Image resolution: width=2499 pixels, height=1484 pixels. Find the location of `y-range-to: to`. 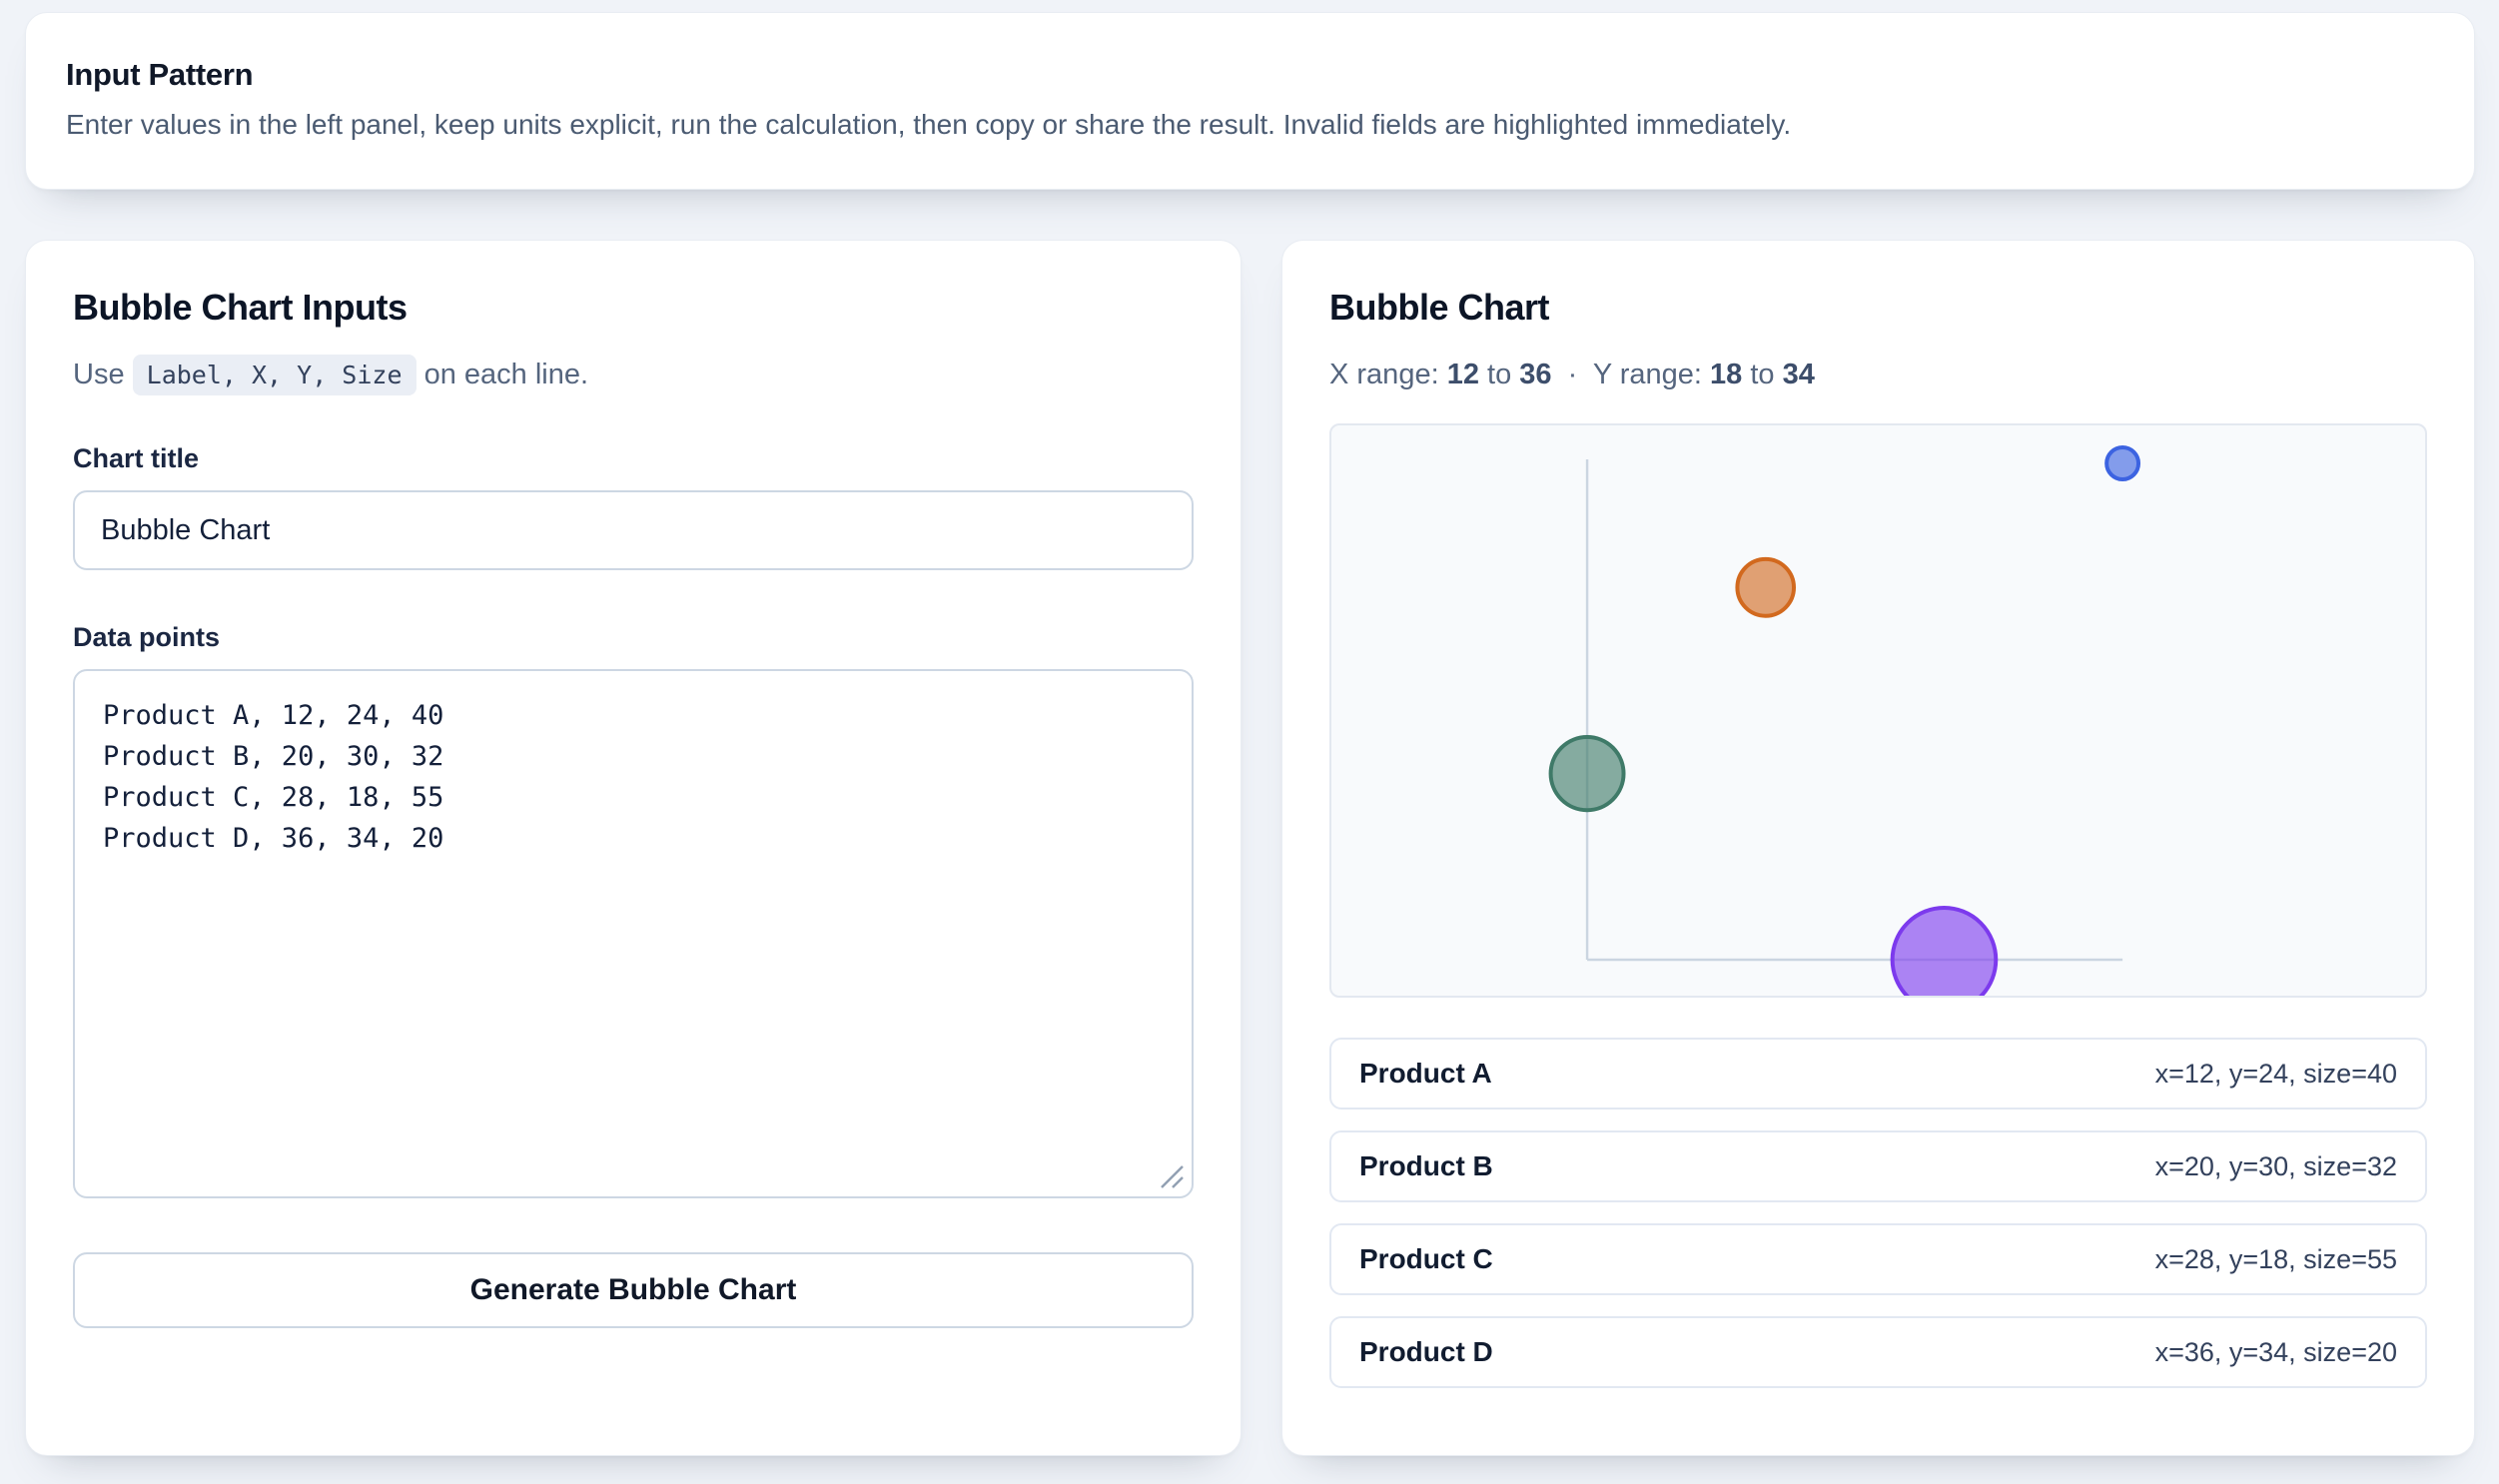

y-range-to: to is located at coordinates (1762, 374).